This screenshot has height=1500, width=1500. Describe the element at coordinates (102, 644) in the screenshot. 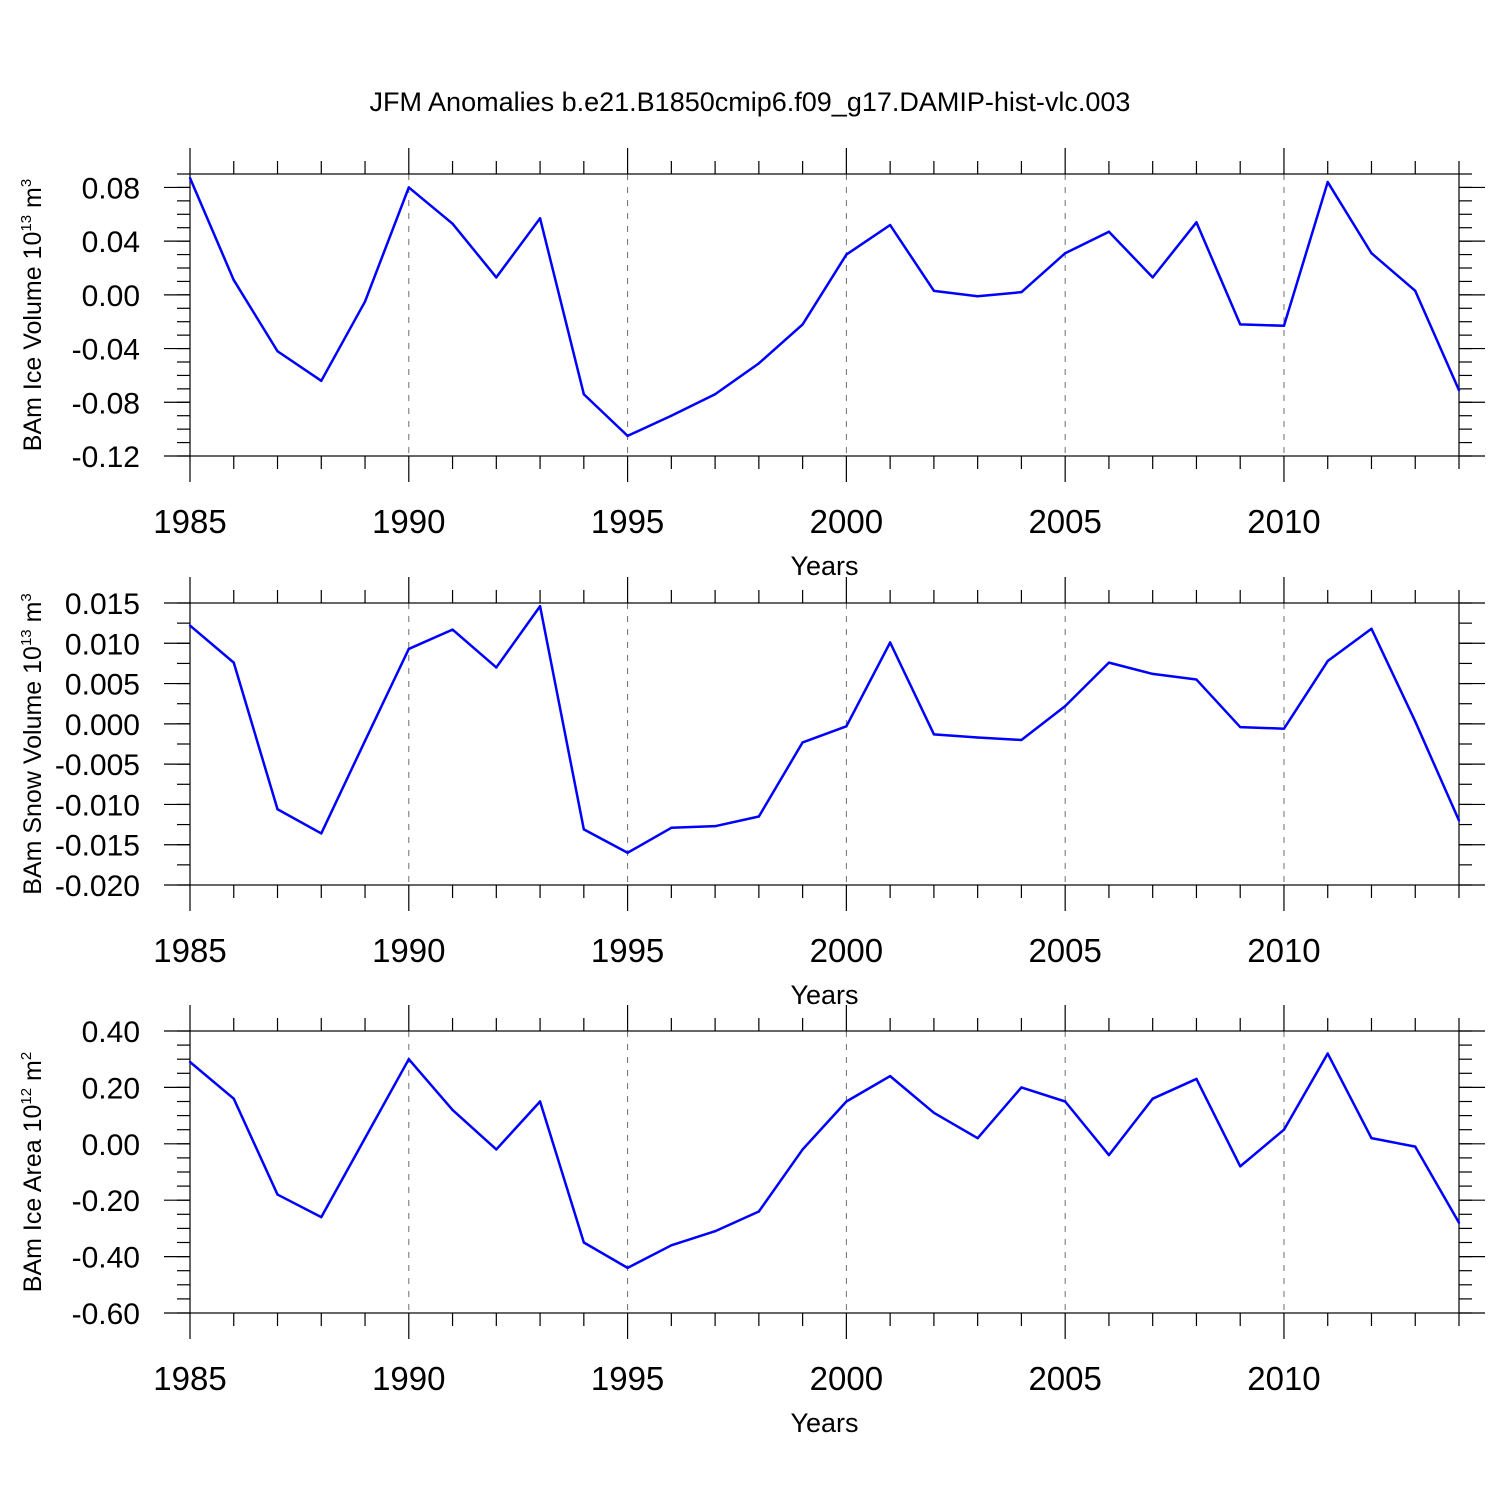

I see `y-tick-label: 0.010` at that location.